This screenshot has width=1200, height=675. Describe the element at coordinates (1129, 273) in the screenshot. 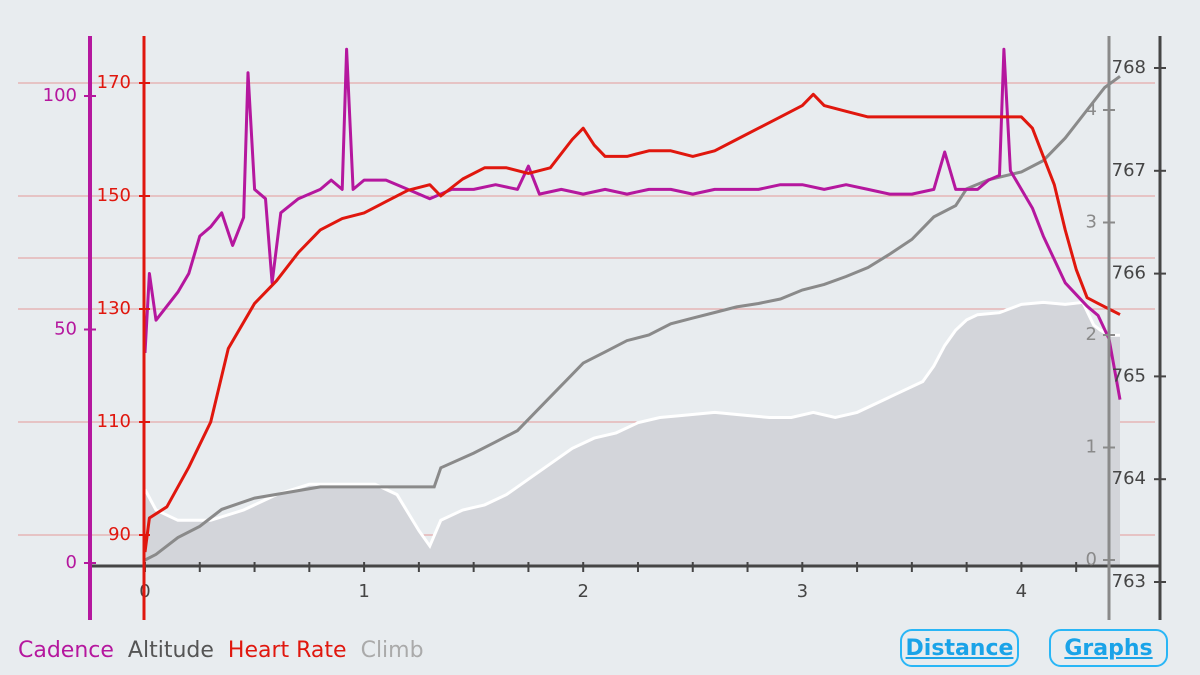

I see `altitude-tick-label: 766` at that location.